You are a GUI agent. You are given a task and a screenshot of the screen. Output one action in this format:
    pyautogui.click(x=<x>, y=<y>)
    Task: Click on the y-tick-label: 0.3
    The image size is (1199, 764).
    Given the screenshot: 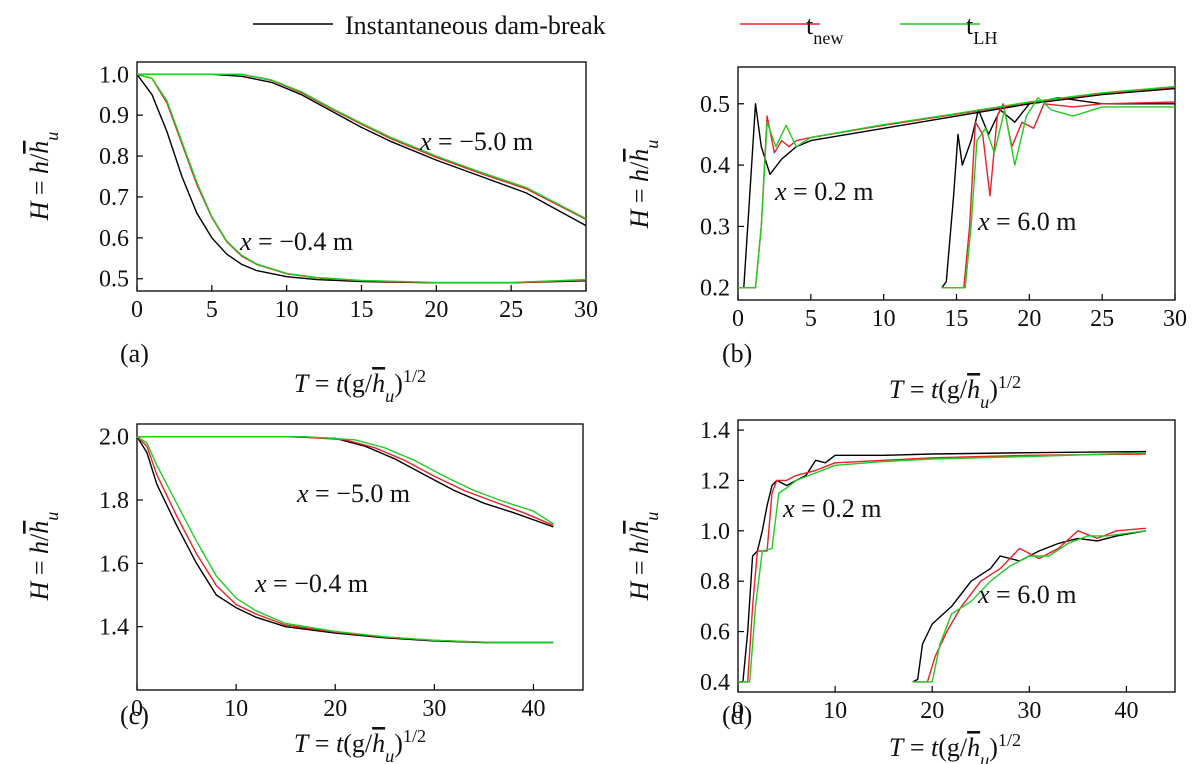 What is the action you would take?
    pyautogui.click(x=715, y=227)
    